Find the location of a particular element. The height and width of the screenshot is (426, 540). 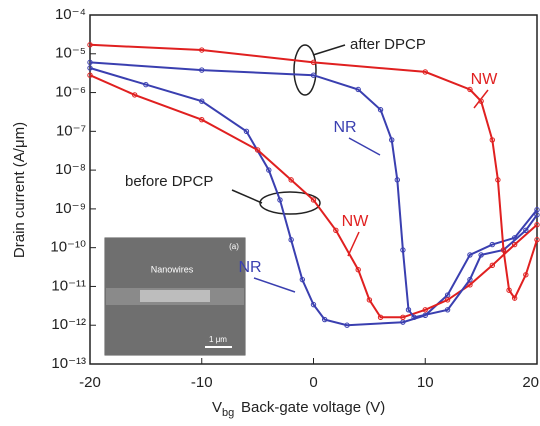

inset-panel: (a) is located at coordinates (234, 246).